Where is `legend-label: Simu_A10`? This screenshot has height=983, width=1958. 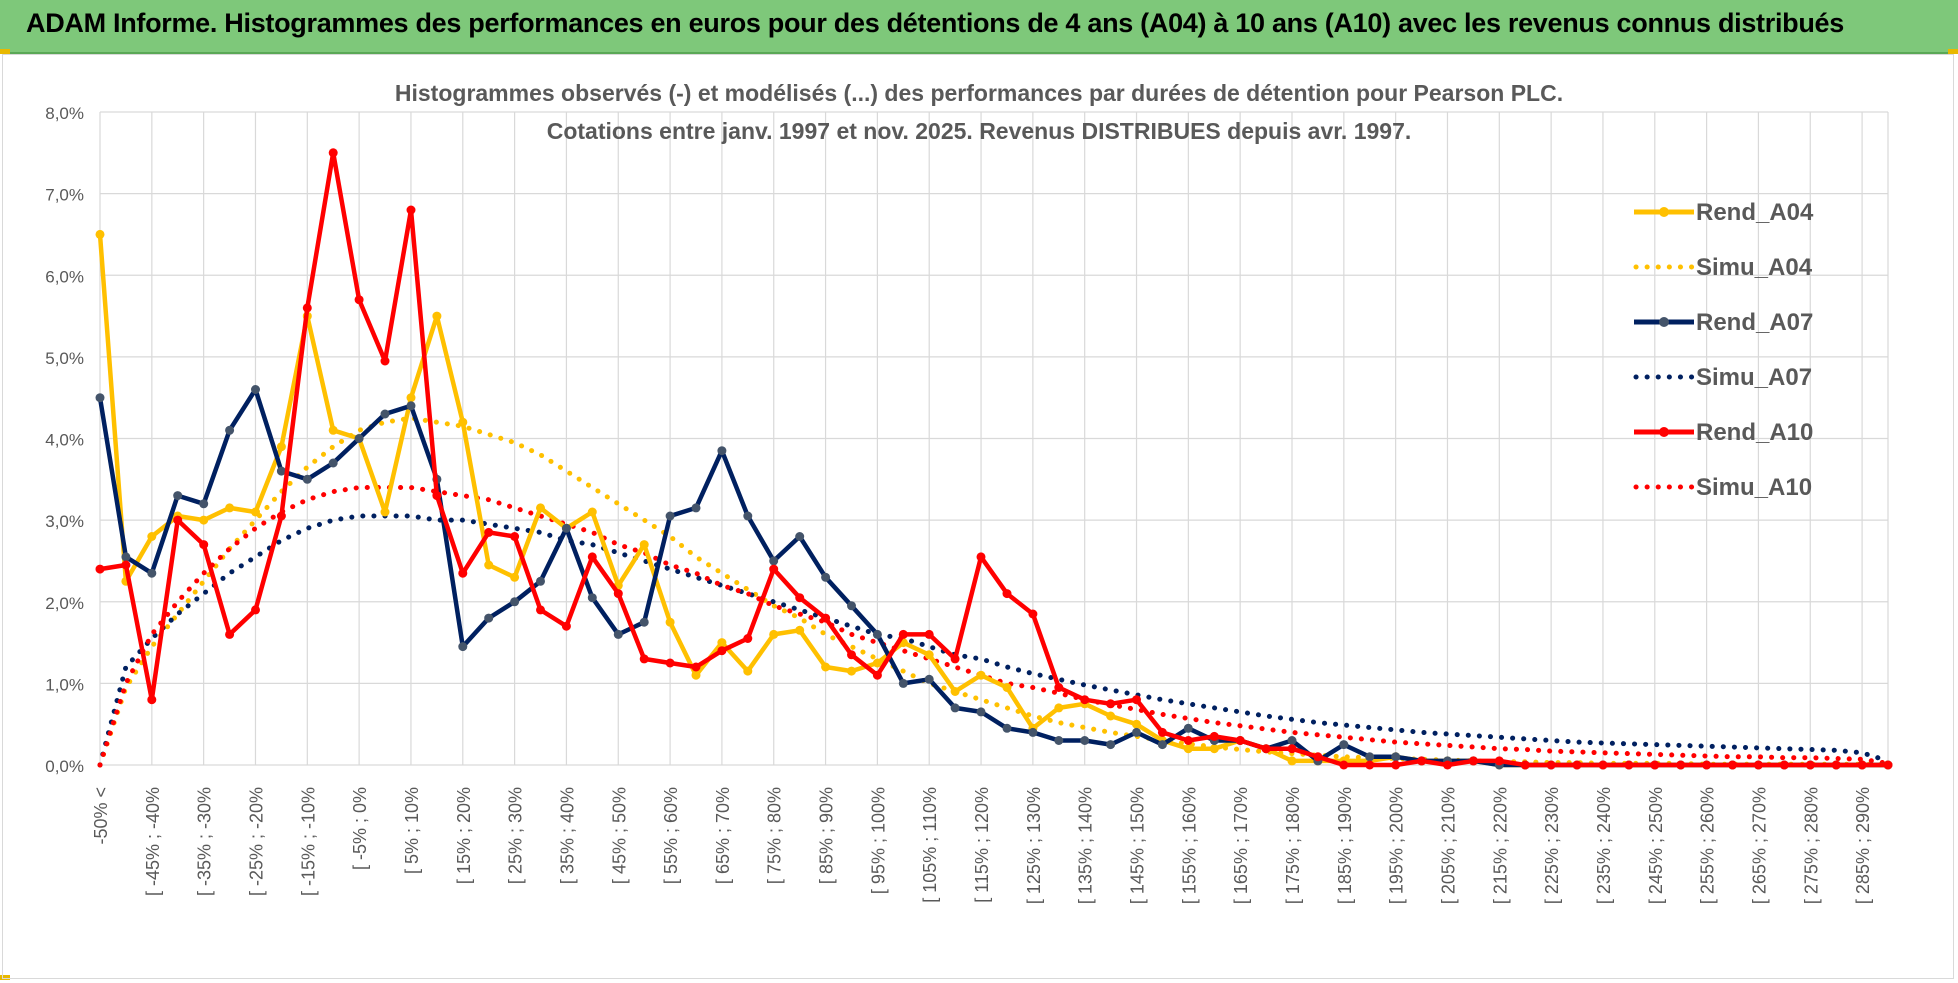
legend-label: Simu_A10 is located at coordinates (1754, 487).